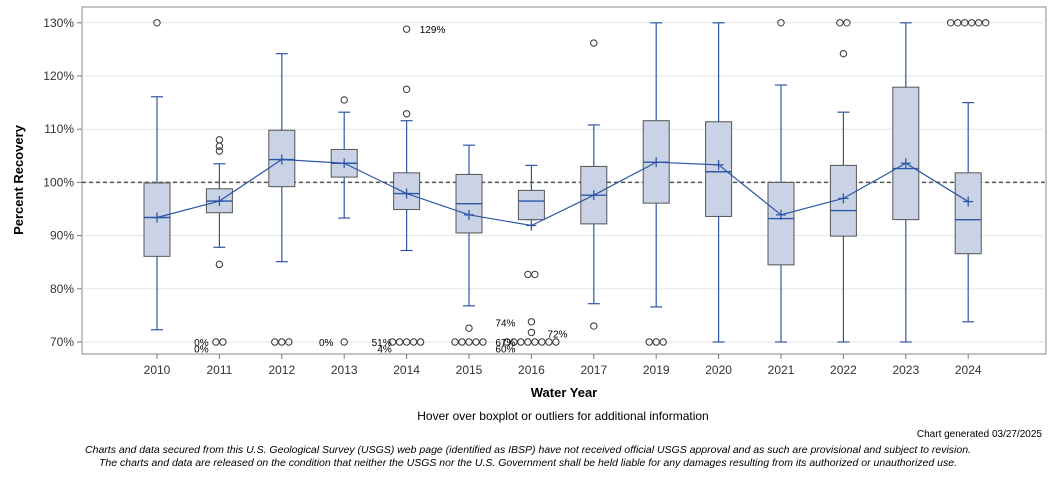 The height and width of the screenshot is (480, 1056). What do you see at coordinates (557, 334) in the screenshot?
I see `annotation-label: 72%` at bounding box center [557, 334].